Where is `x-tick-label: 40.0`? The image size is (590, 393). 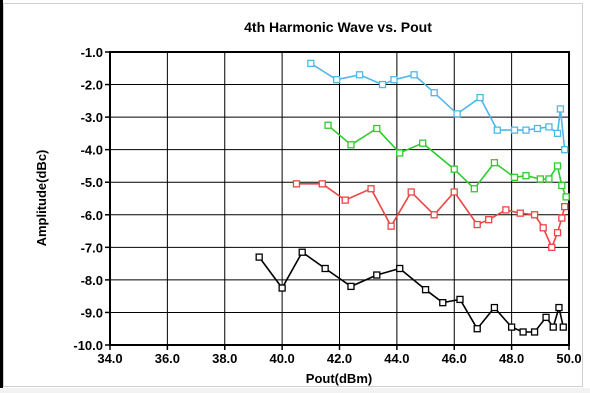
x-tick-label: 40.0 is located at coordinates (281, 358).